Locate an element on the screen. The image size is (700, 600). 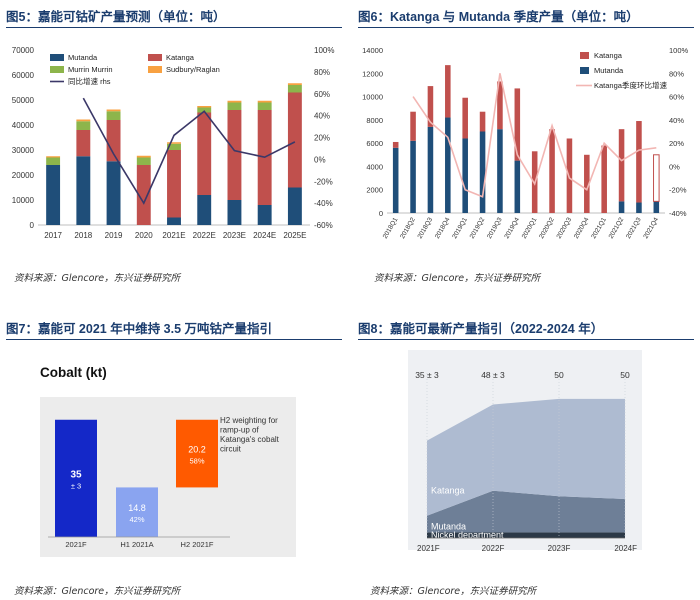
fig6-y2-tick: 80% is located at coordinates (676, 73).